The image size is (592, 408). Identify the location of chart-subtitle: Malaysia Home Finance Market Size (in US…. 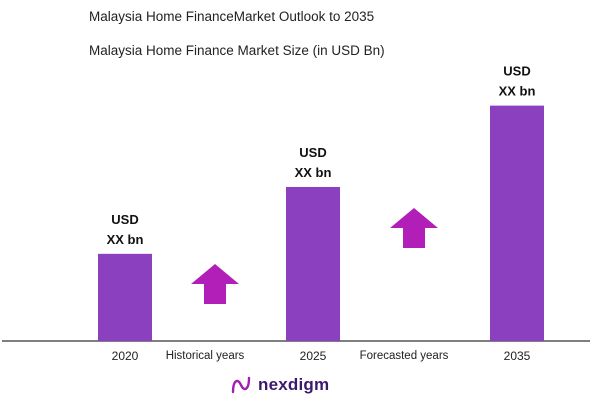
(237, 50).